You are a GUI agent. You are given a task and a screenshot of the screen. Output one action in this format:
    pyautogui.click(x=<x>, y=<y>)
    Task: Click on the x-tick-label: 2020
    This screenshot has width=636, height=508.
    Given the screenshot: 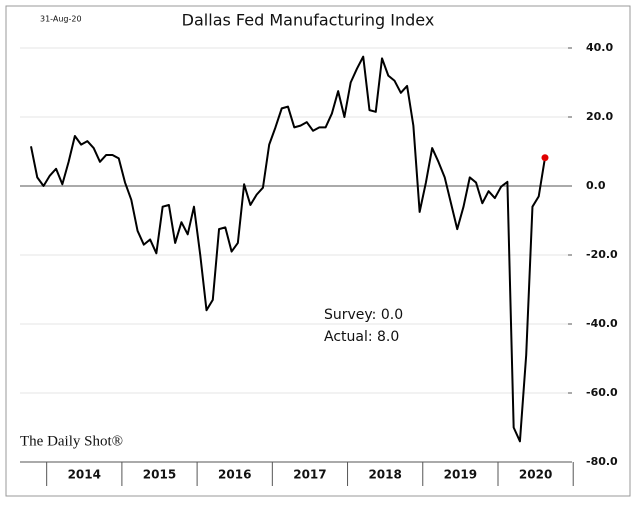 What is the action you would take?
    pyautogui.click(x=535, y=475)
    